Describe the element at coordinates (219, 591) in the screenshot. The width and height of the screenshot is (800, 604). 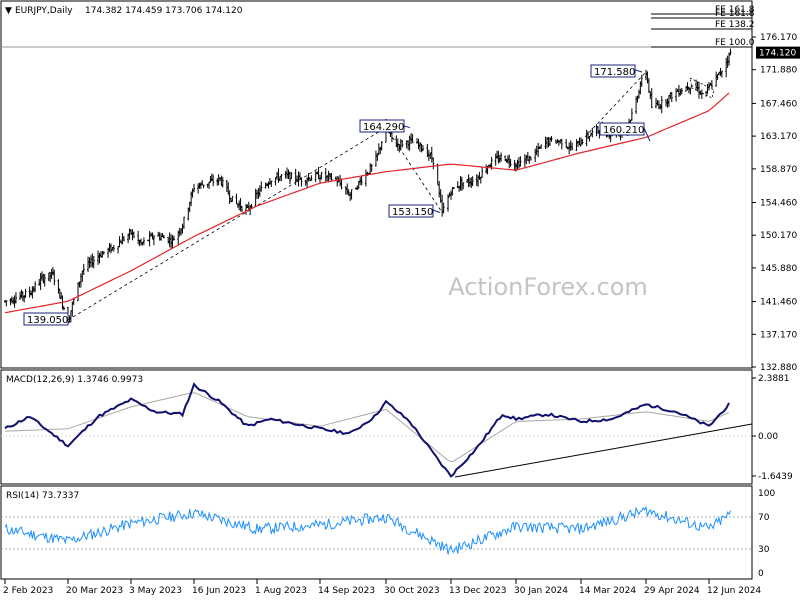
I see `time-tick-label: 16 Jun 2023` at that location.